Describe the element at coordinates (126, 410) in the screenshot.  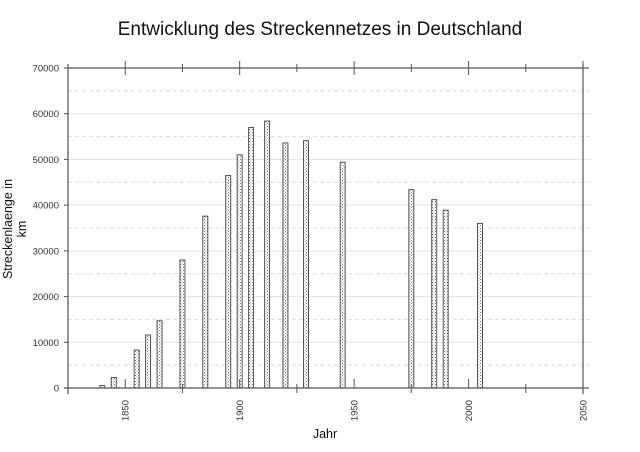
I see `x-tick-label: 1850` at that location.